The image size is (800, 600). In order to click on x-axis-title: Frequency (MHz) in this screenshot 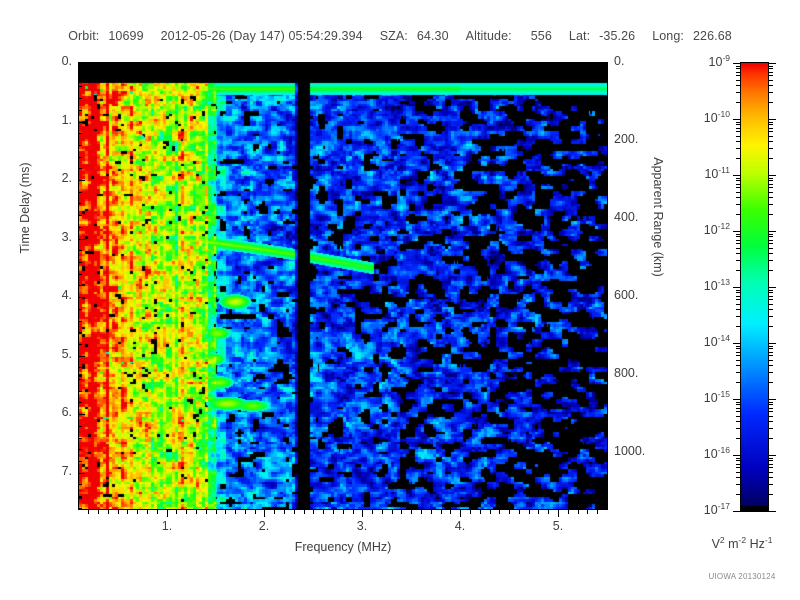, I will do `click(343, 547)`.